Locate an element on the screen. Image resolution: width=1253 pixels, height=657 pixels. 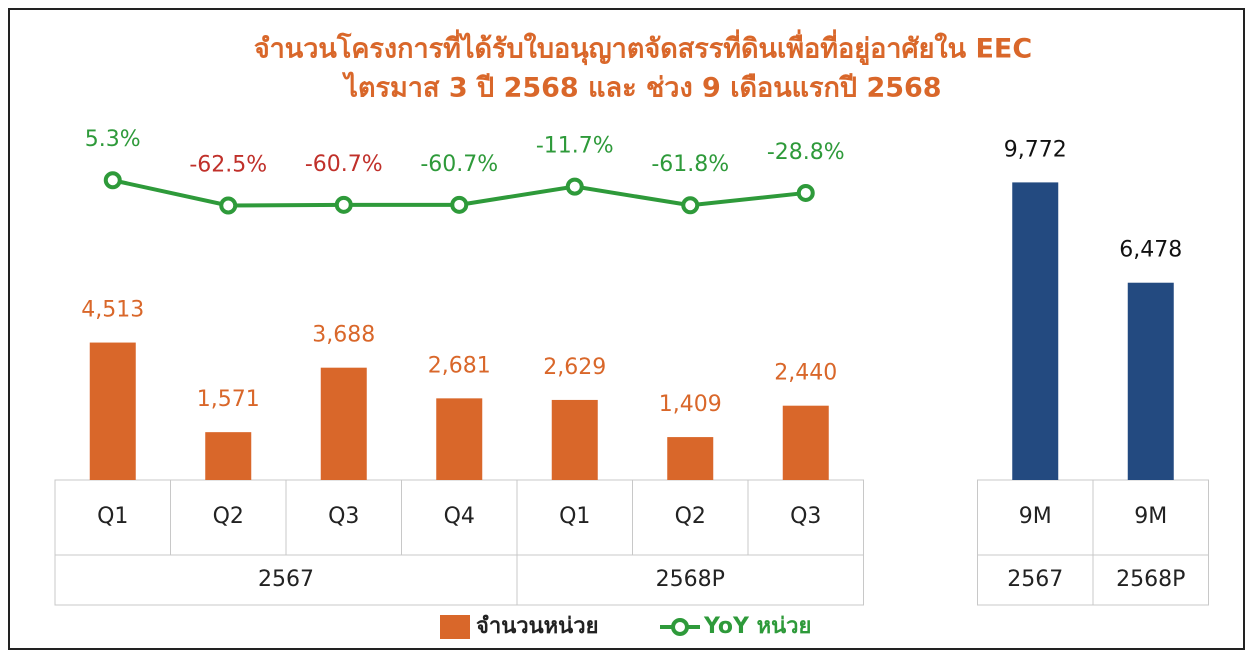
data-label: 9,772 is located at coordinates (1035, 149).